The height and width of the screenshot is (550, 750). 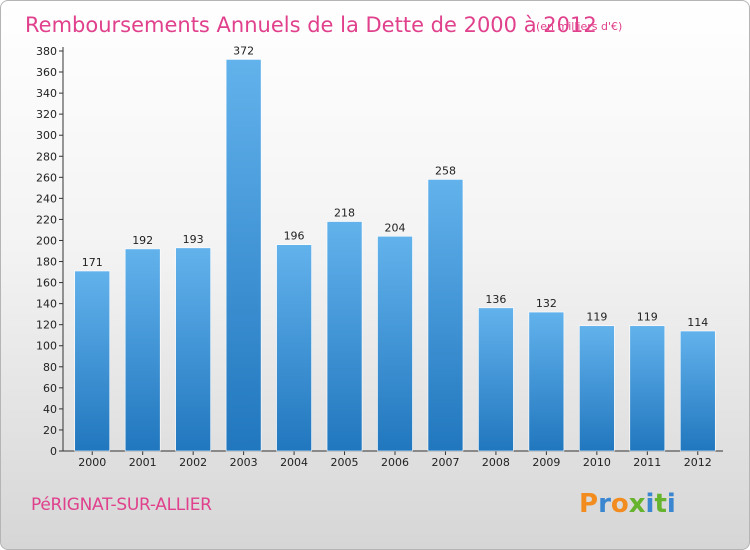 I want to click on bar-2008, so click(x=496, y=379).